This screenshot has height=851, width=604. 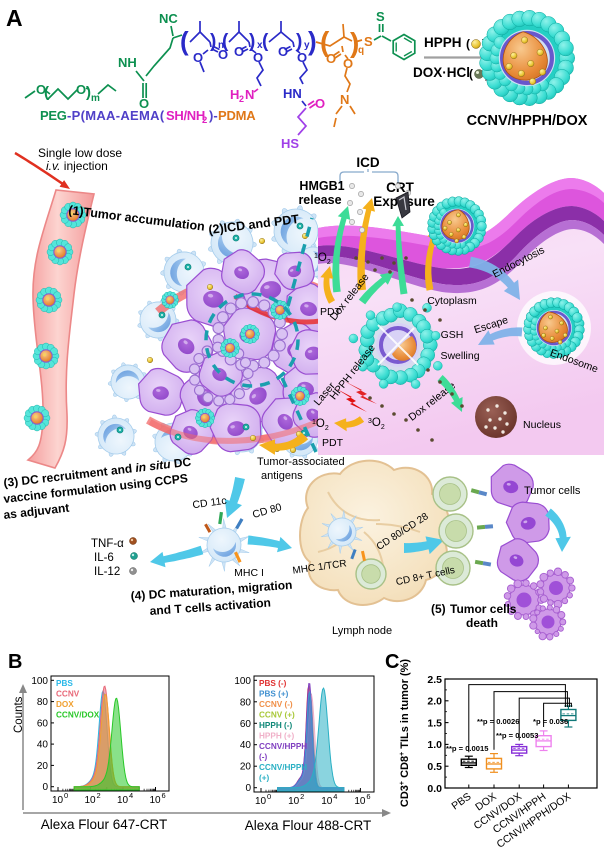 What do you see at coordinates (78, 715) in the screenshot?
I see `svg-text: CCNV/DOX` at bounding box center [78, 715].